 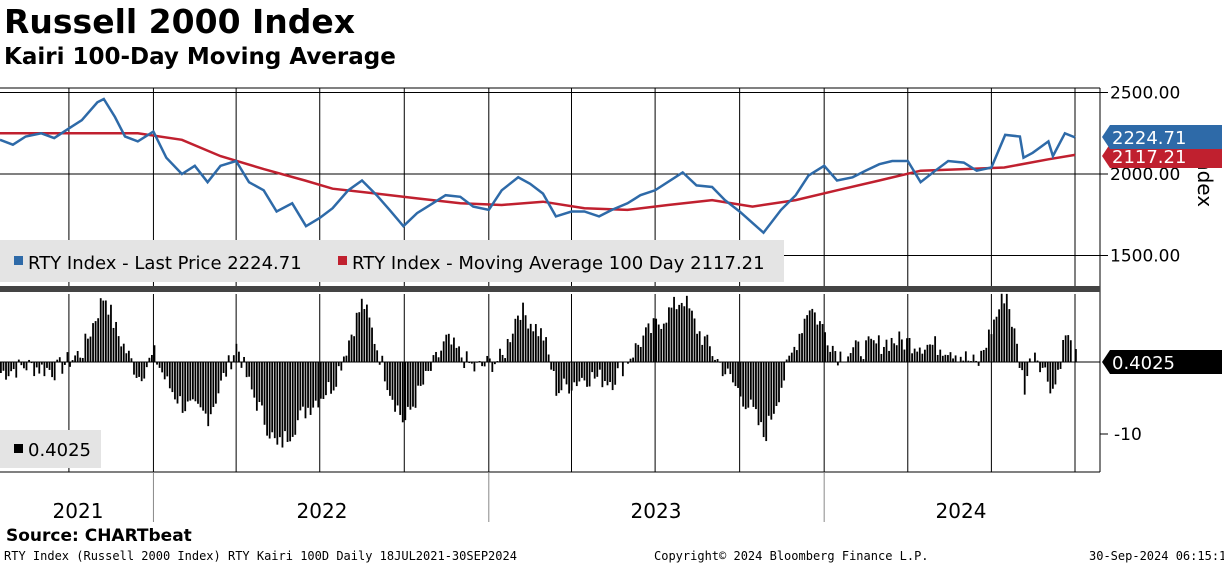 I want to click on legend-price-label: RTY Index - Last Price 2224.71, so click(x=165, y=263).